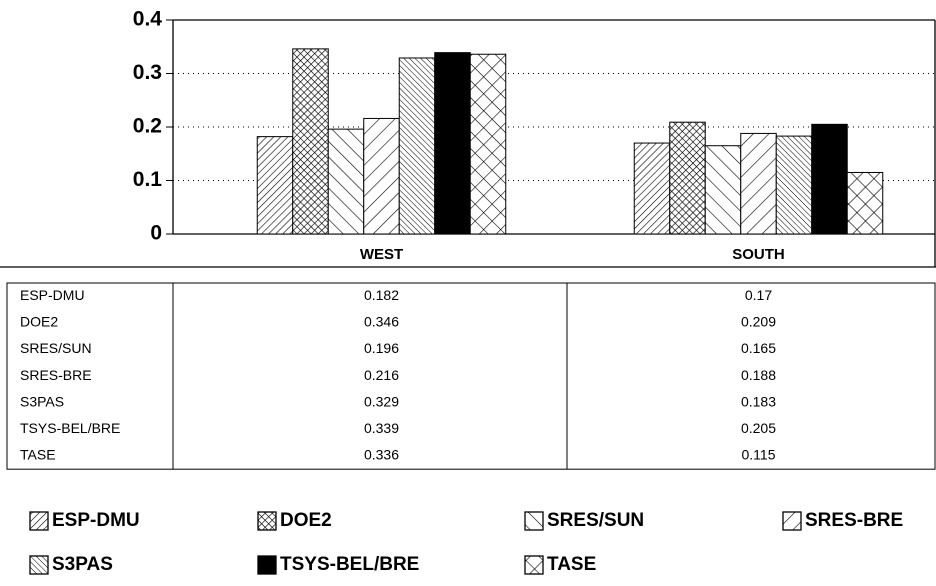  What do you see at coordinates (571, 564) in the screenshot?
I see `legend-label: TASE` at bounding box center [571, 564].